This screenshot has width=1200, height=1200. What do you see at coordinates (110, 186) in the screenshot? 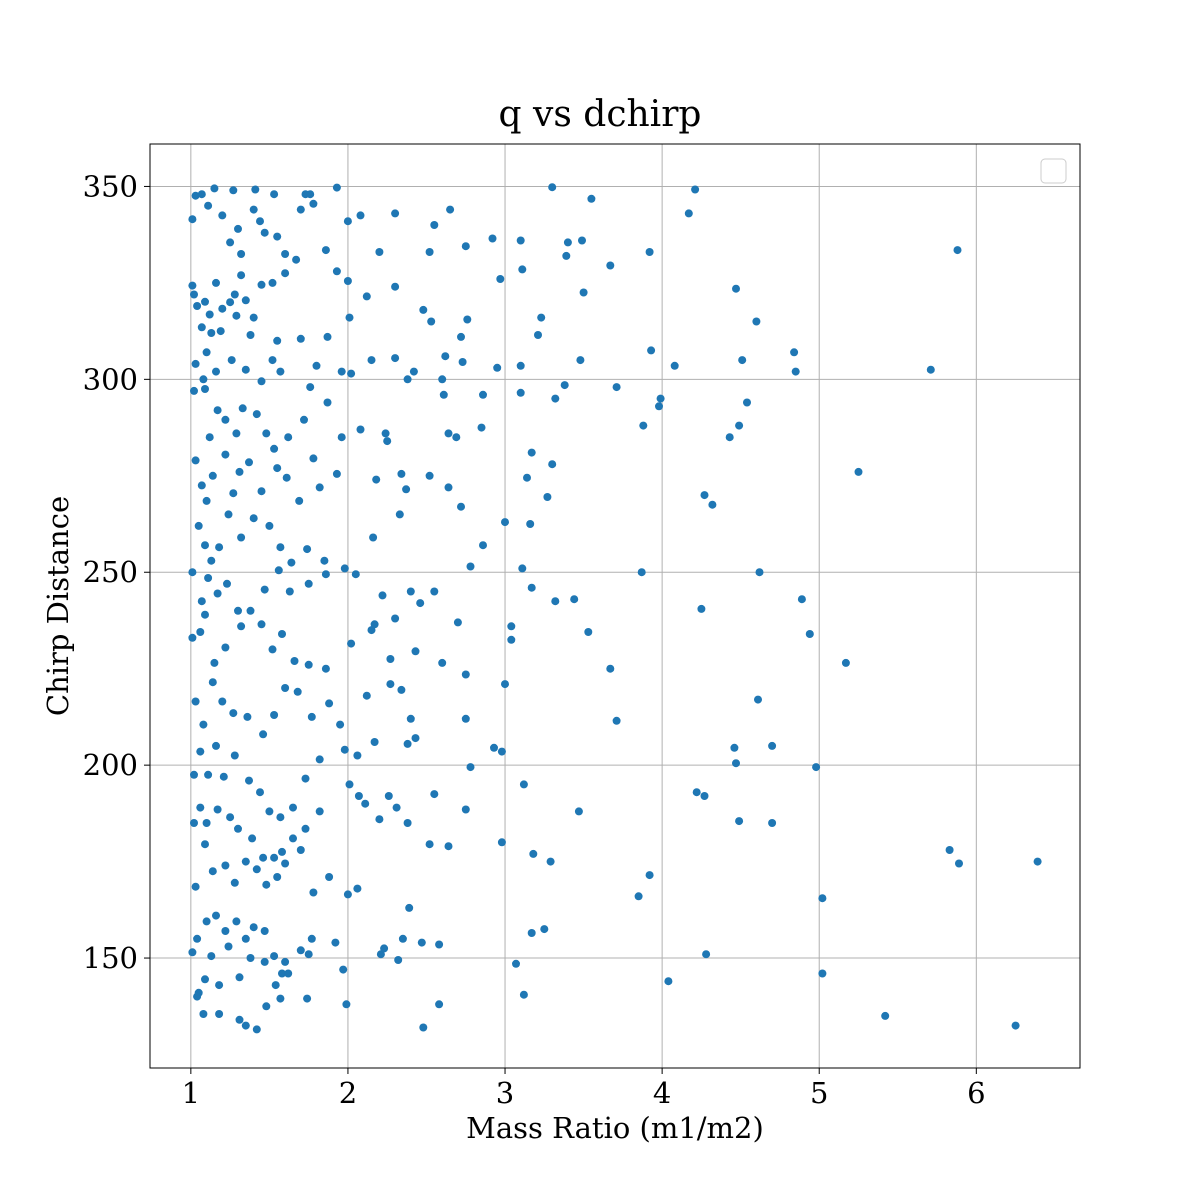
I see `y-tick-label: 350` at bounding box center [110, 186].